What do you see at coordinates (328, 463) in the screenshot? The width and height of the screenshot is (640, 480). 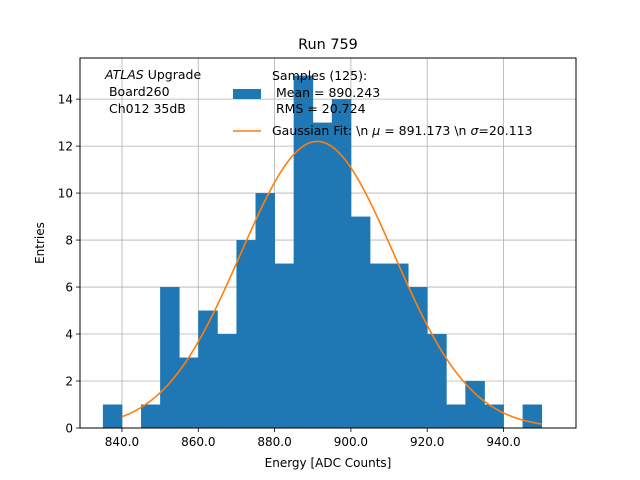 I see `x-axis-label: Energy [ADC Counts]` at bounding box center [328, 463].